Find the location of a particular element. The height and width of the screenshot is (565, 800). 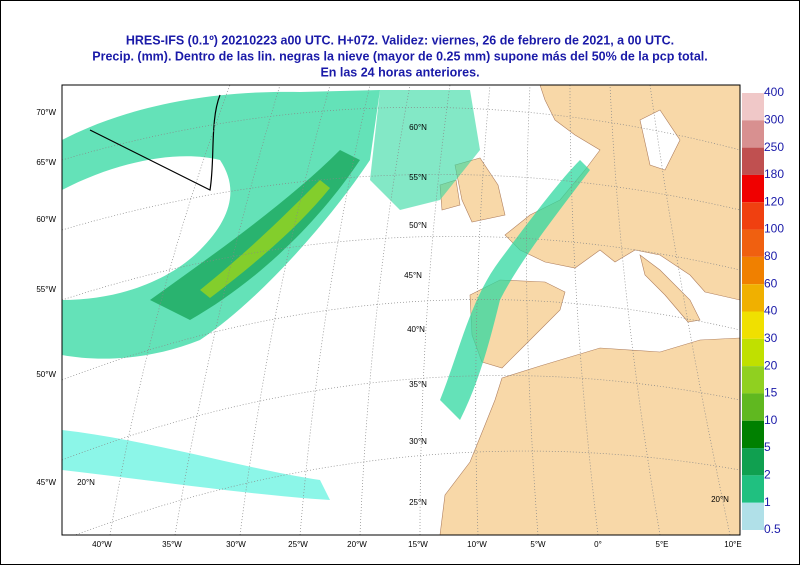

colorbar-label: 250 is located at coordinates (774, 147).